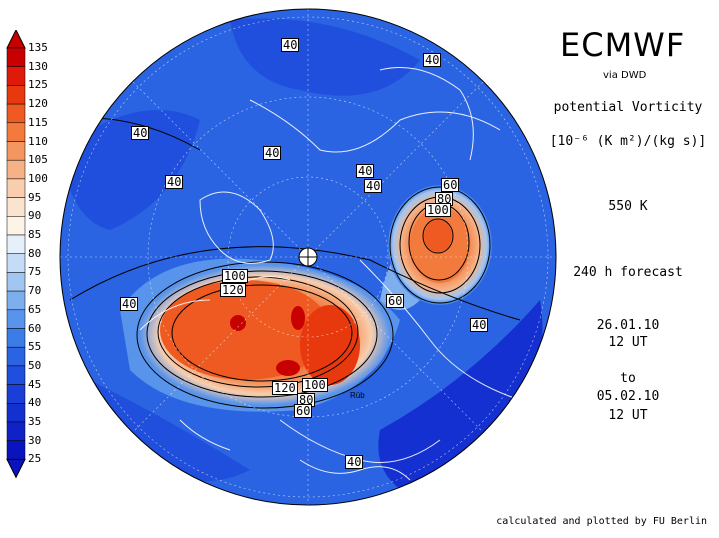 This screenshot has height=538, width=719. What do you see at coordinates (35, 291) in the screenshot?
I see `legend-tick-label: 70` at bounding box center [35, 291].